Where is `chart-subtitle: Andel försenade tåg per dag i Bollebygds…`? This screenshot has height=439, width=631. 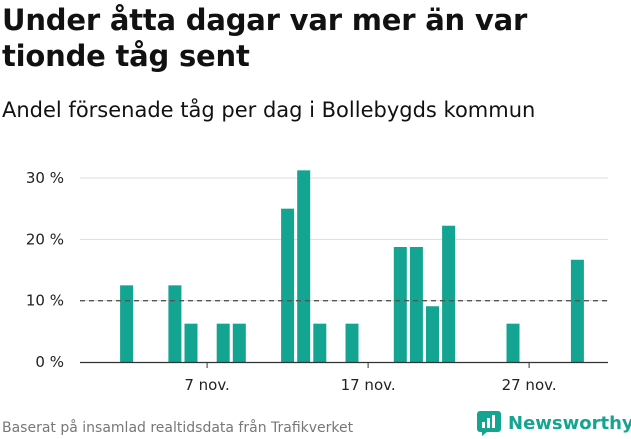 chart-subtitle: Andel försenade tåg per dag i Bollebygds… is located at coordinates (269, 110).